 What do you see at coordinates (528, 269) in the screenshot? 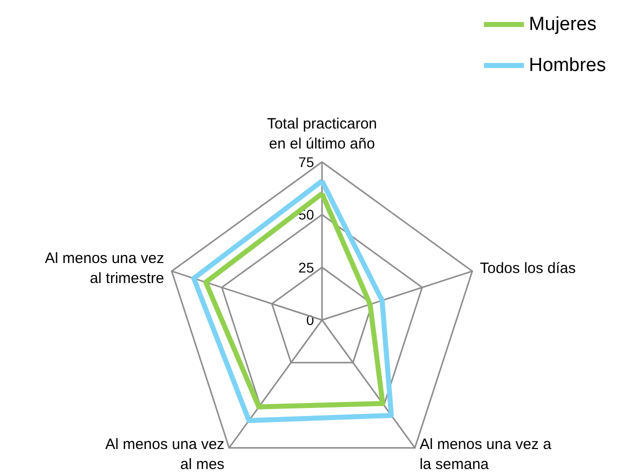
I see `spoke-label: Todos los días` at bounding box center [528, 269].